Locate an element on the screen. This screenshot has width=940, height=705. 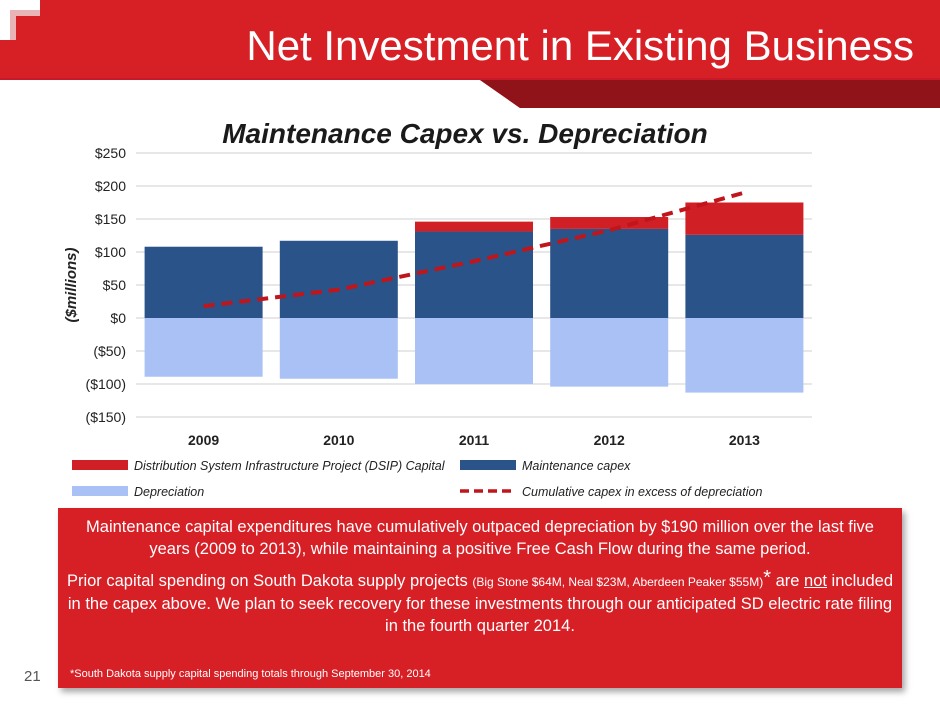
footnote-marker: * is located at coordinates (767, 578).